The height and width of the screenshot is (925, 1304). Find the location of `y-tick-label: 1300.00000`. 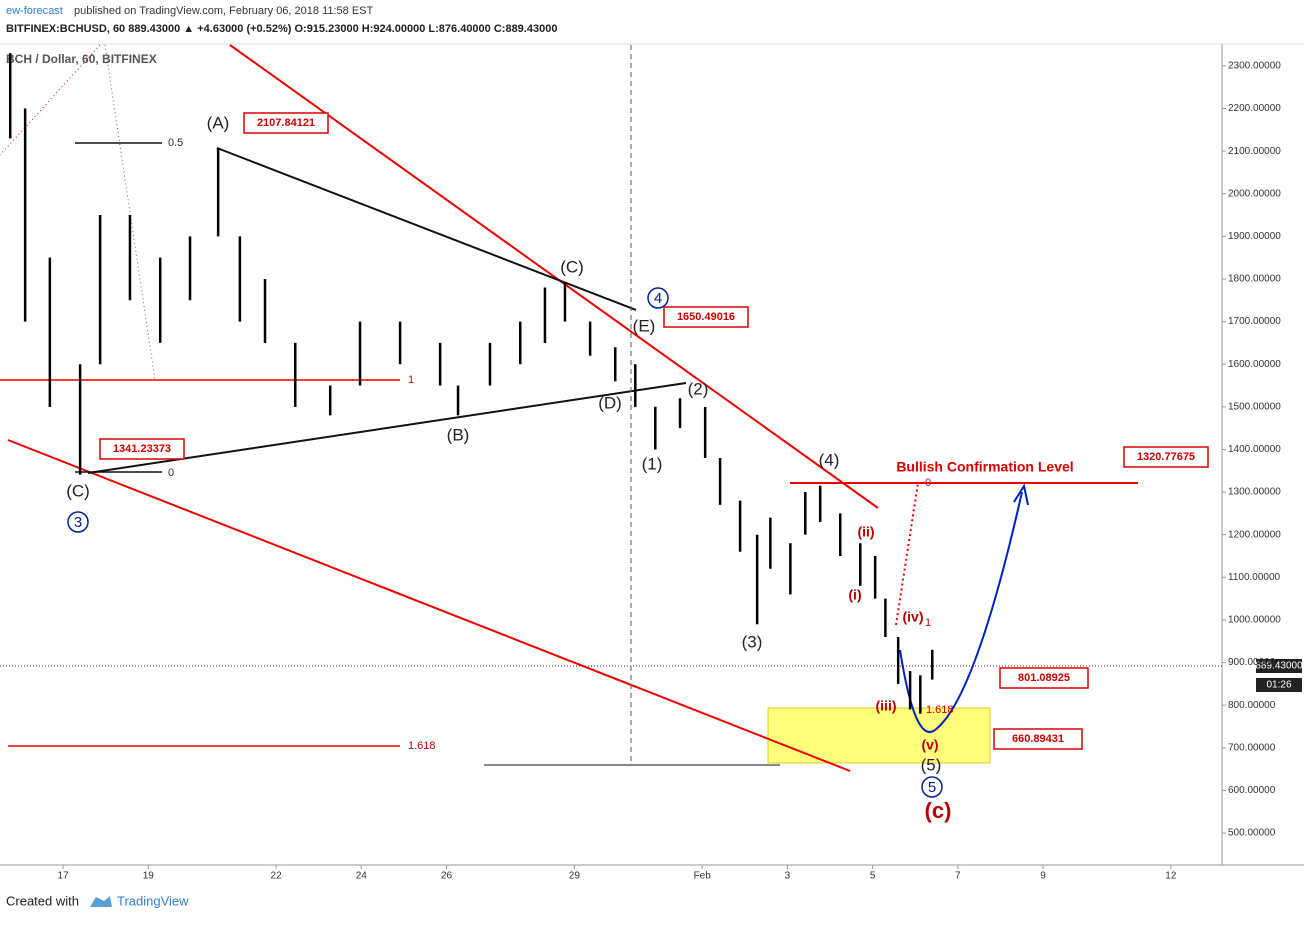

y-tick-label: 1300.00000 is located at coordinates (1254, 492).